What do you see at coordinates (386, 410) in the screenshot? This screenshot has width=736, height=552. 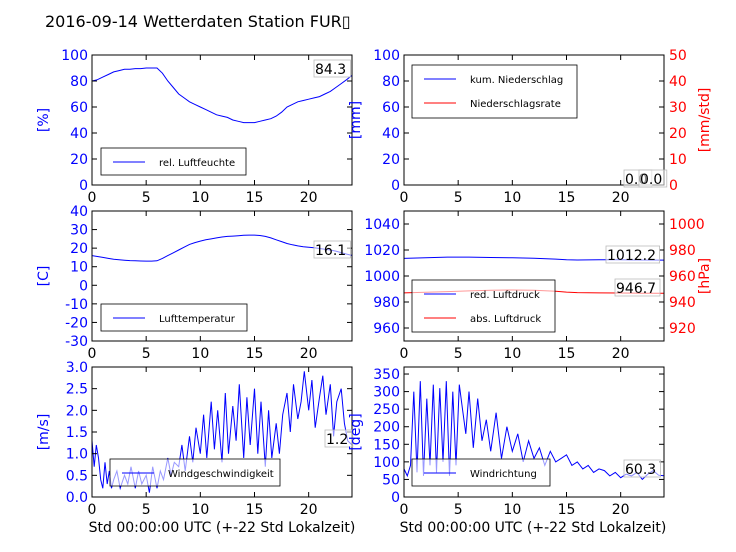 I see `y-tick-label: 250` at bounding box center [386, 410].